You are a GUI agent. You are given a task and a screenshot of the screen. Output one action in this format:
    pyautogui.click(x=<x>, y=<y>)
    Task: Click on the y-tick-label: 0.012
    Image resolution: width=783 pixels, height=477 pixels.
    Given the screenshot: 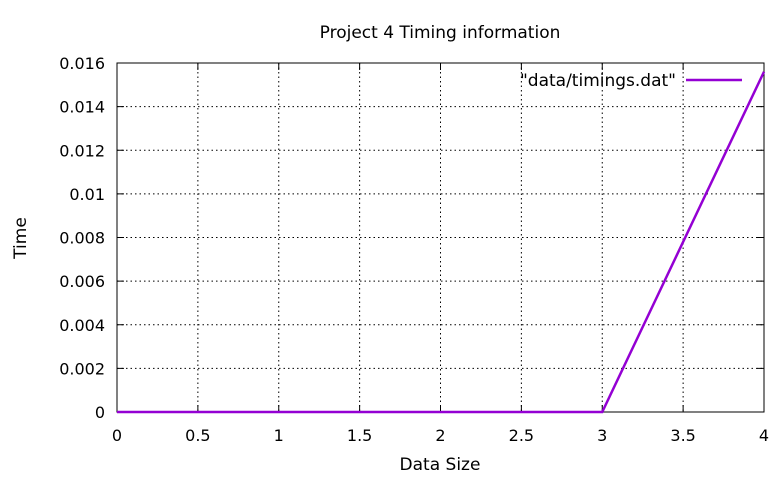 What is the action you would take?
    pyautogui.click(x=82, y=150)
    